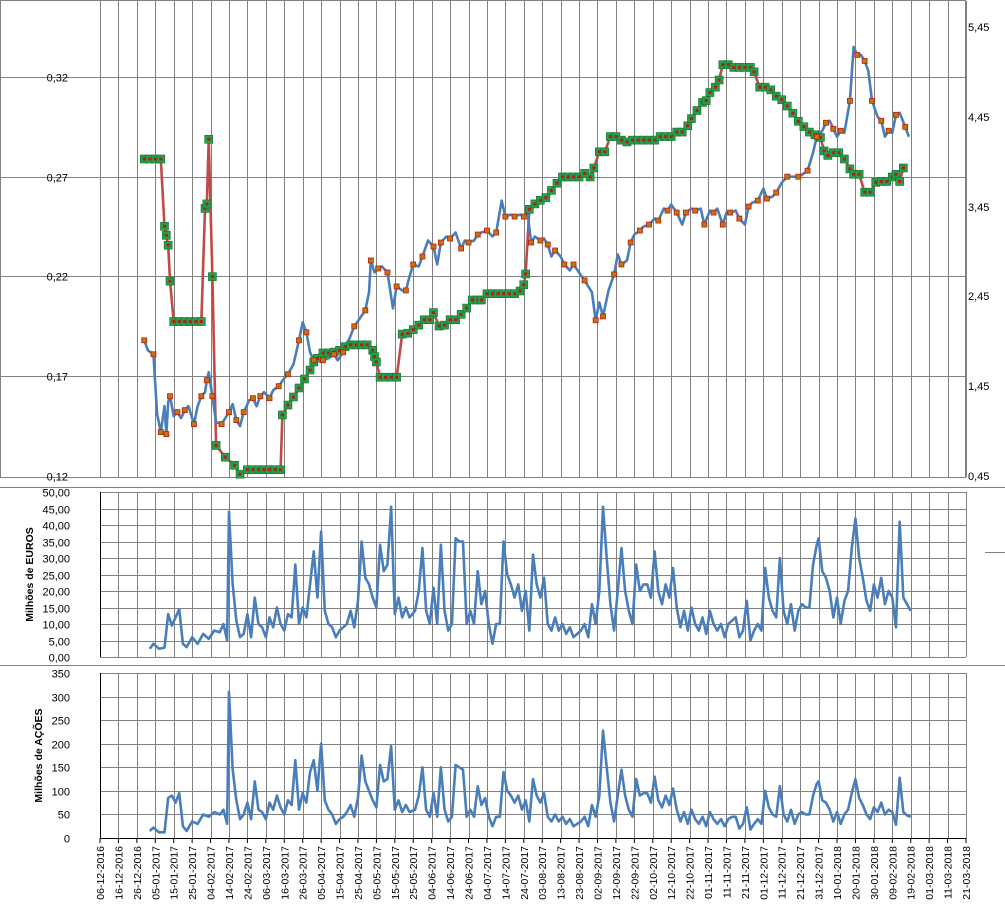 Image resolution: width=1005 pixels, height=922 pixels. What do you see at coordinates (451, 873) in the screenshot?
I see `x-axis-tick-label: 14-06-2017` at bounding box center [451, 873].